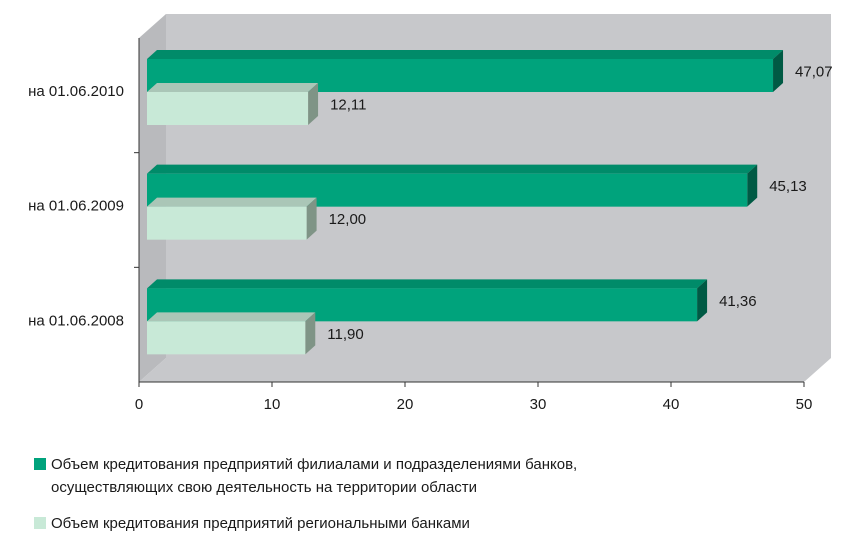  What do you see at coordinates (348, 105) in the screenshot?
I see `data-label-series-2: 12,11` at bounding box center [348, 105].